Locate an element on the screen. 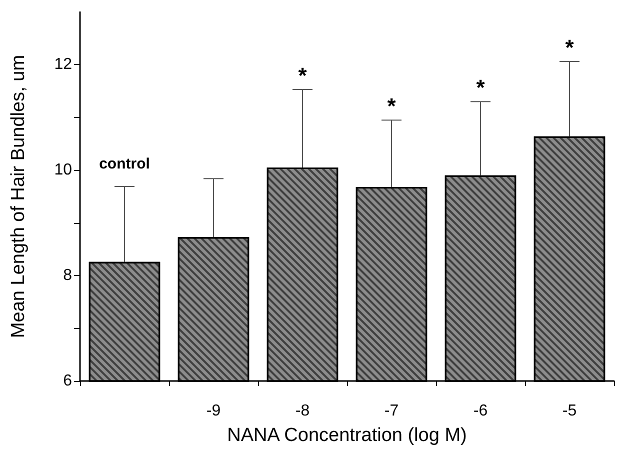 Image resolution: width=620 pixels, height=450 pixels. x-tick-label: -8 is located at coordinates (302, 411).